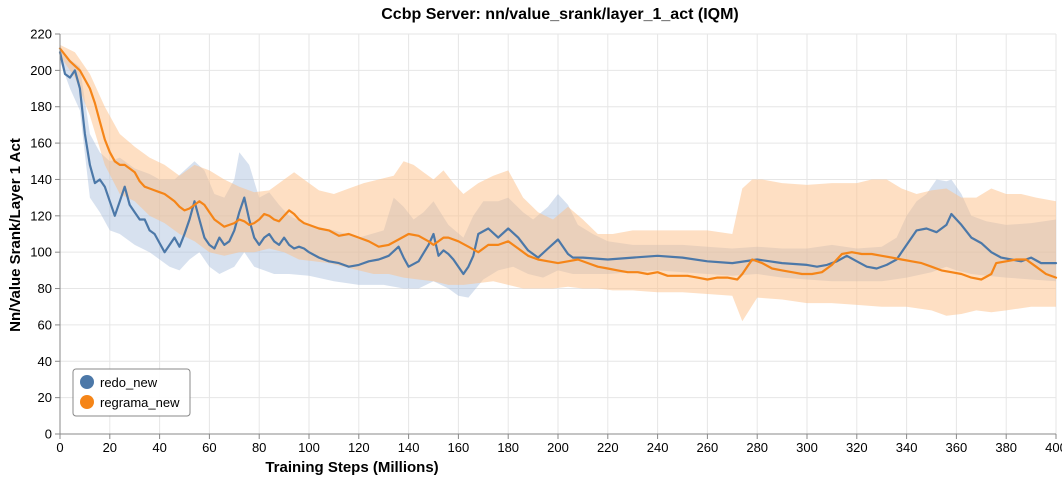 Image resolution: width=1062 pixels, height=480 pixels. What do you see at coordinates (45, 324) in the screenshot?
I see `y-tick-label: 60` at bounding box center [45, 324].